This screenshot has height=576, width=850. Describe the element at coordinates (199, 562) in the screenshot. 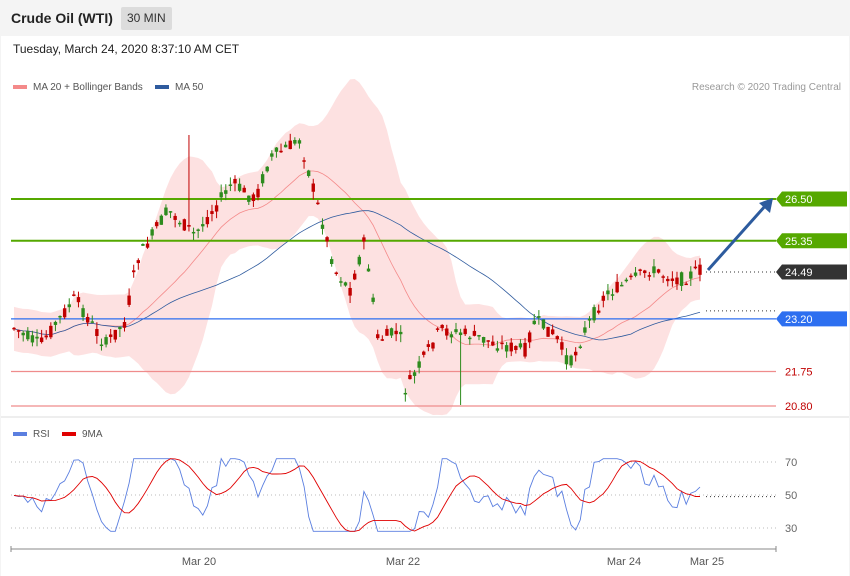

I see `x-tick-label: Mar 20` at that location.